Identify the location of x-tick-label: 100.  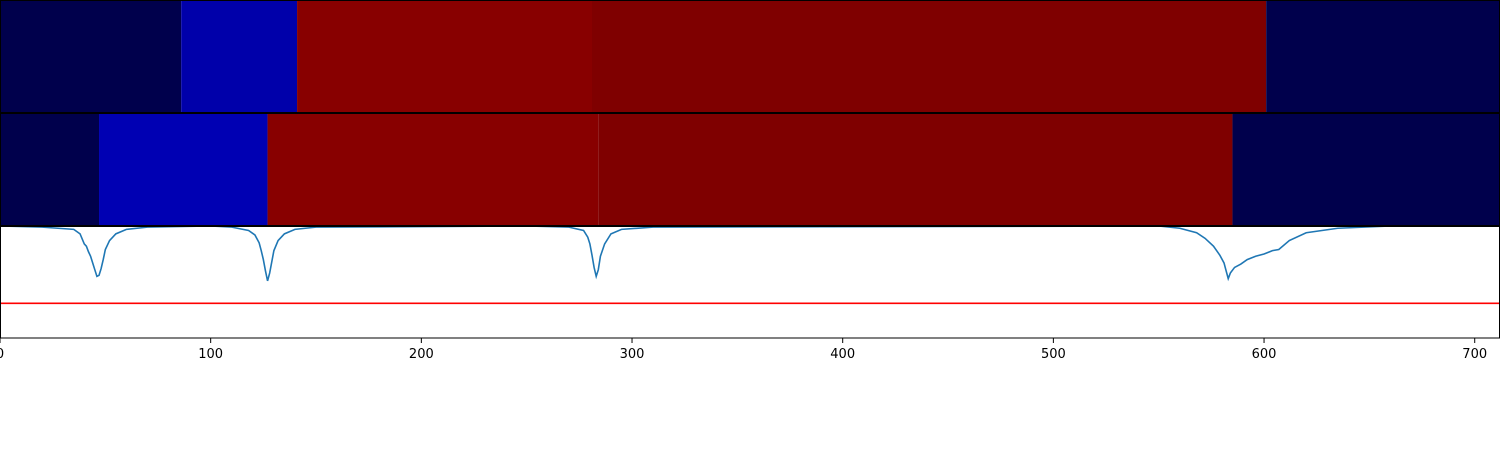
(210, 354).